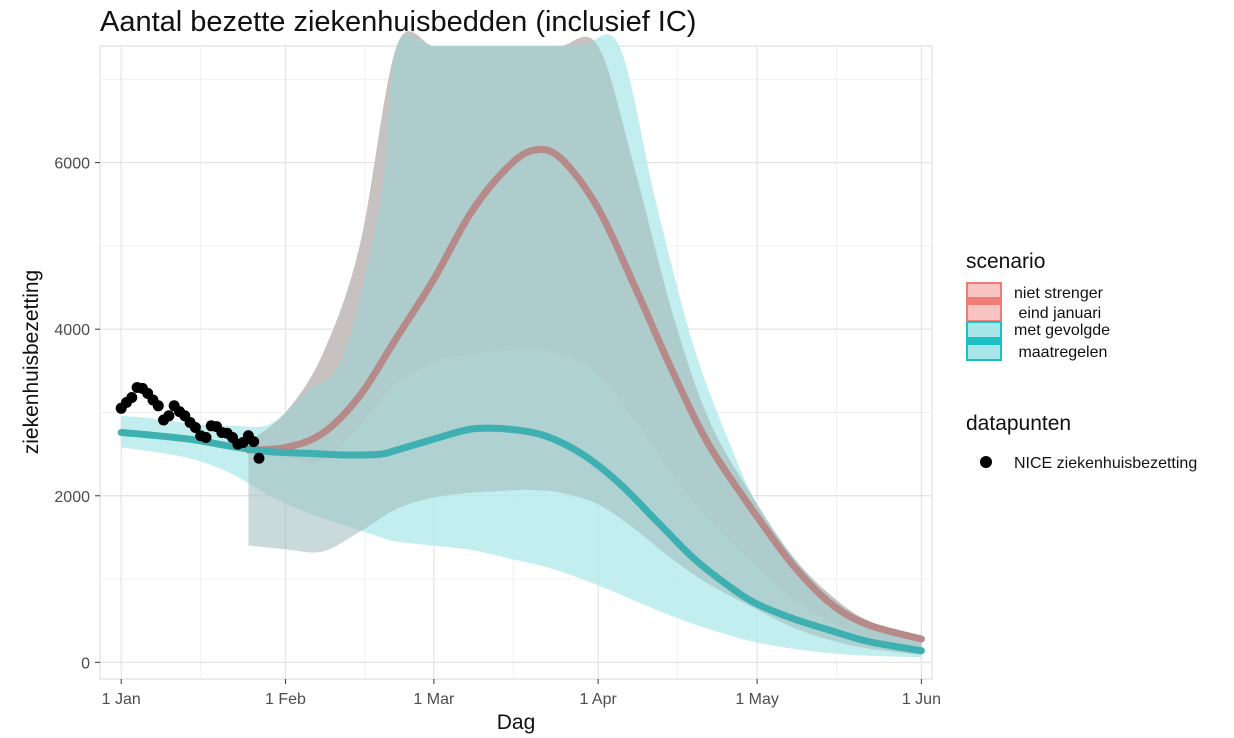 The image size is (1234, 738). What do you see at coordinates (72, 497) in the screenshot?
I see `y-tick-label: 2000` at bounding box center [72, 497].